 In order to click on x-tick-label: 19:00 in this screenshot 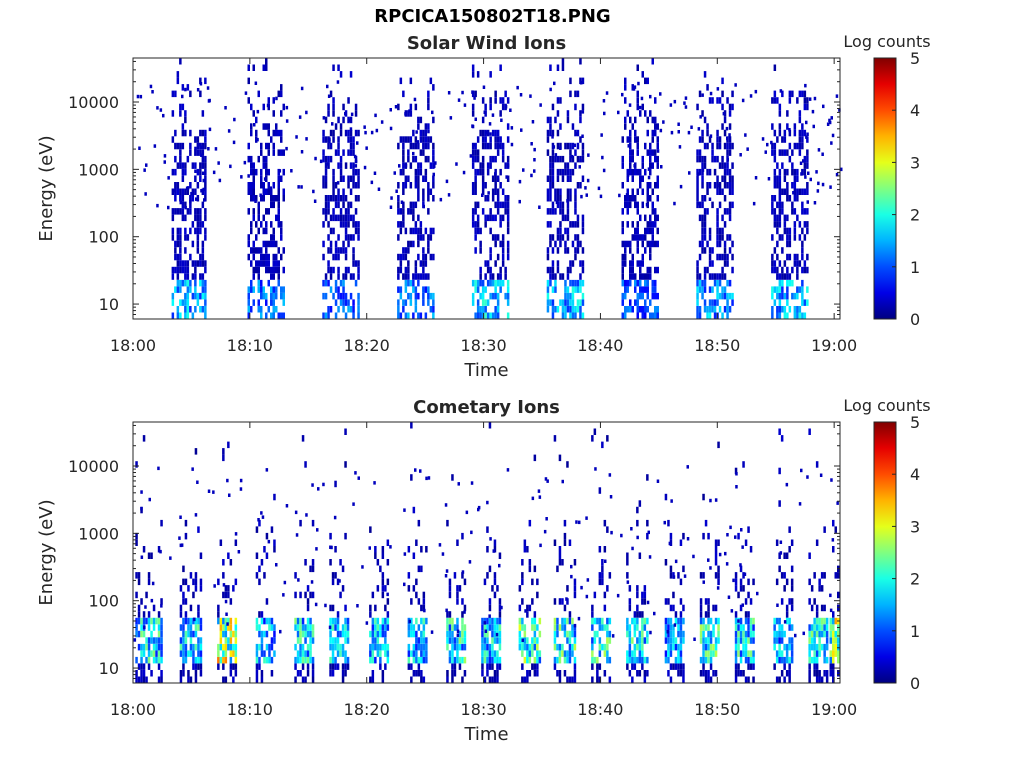, I will do `click(834, 709)`.